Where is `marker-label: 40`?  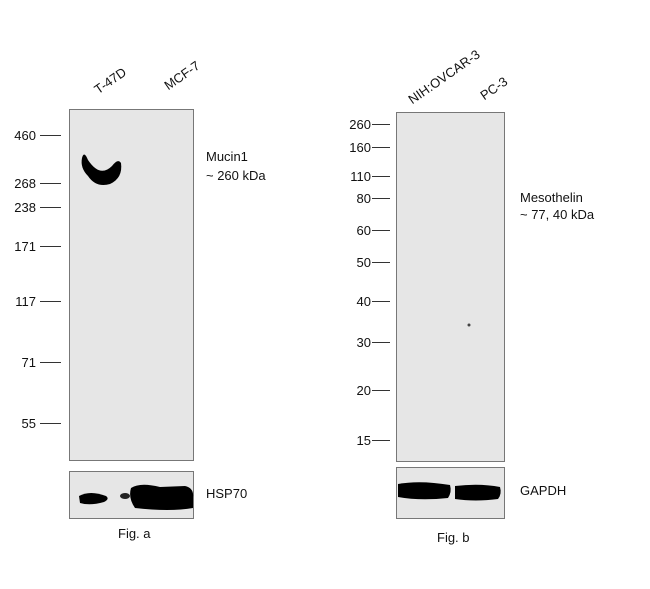 marker-label: 40 is located at coordinates (363, 301).